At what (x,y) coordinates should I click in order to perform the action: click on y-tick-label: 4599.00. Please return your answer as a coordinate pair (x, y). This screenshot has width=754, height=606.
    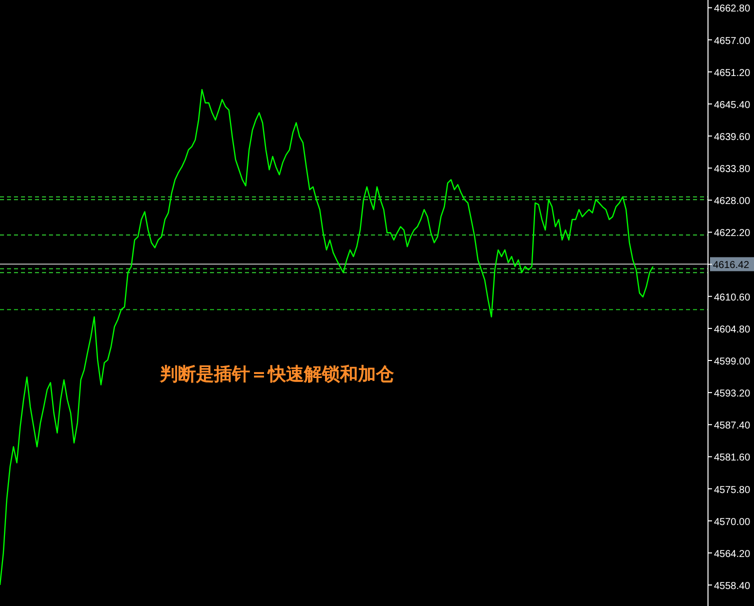
    Looking at the image, I should click on (732, 362).